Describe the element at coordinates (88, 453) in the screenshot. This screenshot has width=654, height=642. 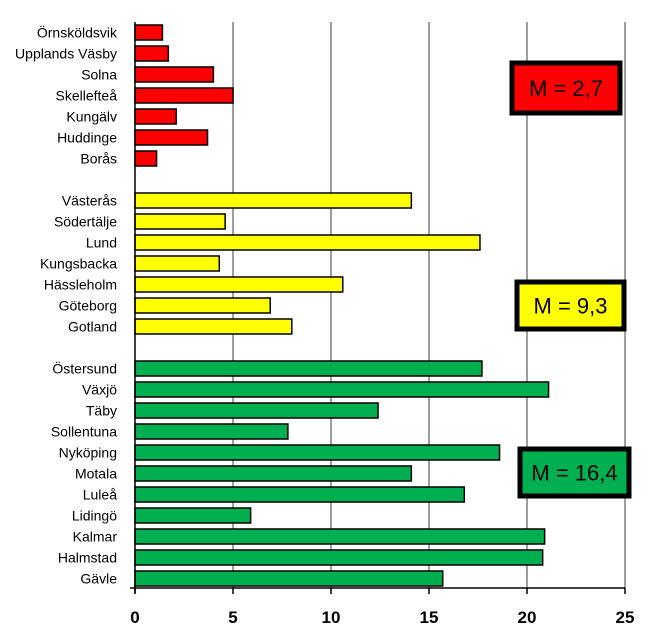
I see `category-label: Nyköping` at that location.